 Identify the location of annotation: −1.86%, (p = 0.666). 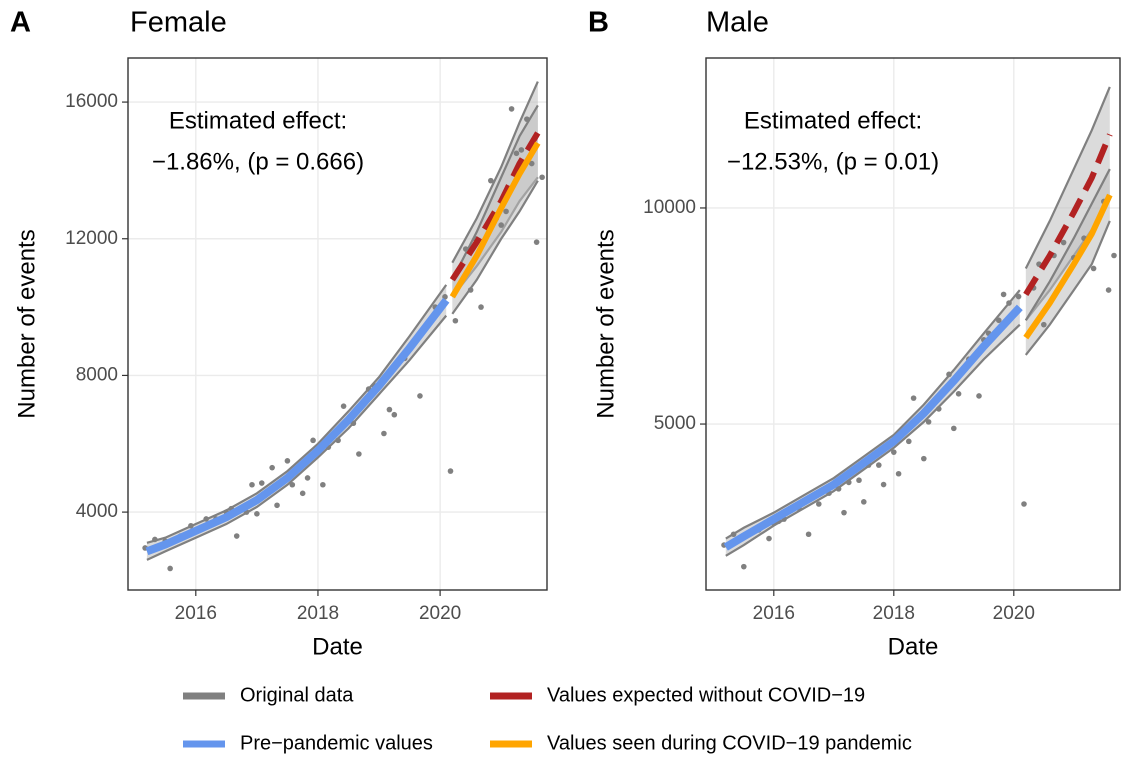
(258, 161).